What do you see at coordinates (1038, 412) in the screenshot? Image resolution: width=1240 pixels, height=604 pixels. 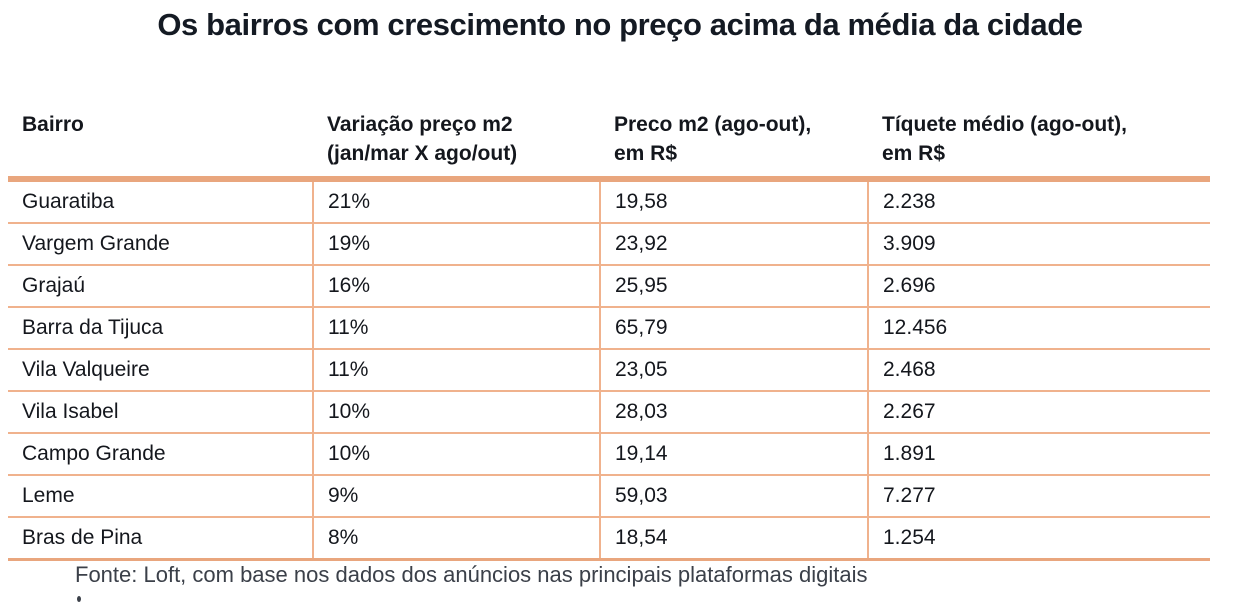 I see `cell-tiquete: 2.267` at bounding box center [1038, 412].